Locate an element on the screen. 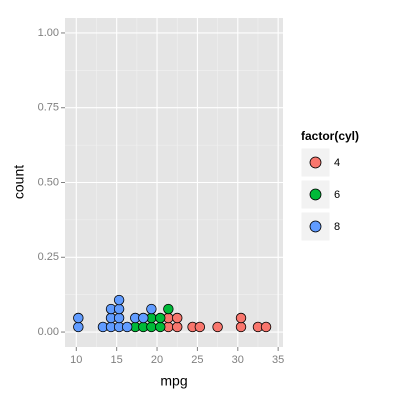 This screenshot has height=405, width=400. x-tick-label: 15 is located at coordinates (117, 360).